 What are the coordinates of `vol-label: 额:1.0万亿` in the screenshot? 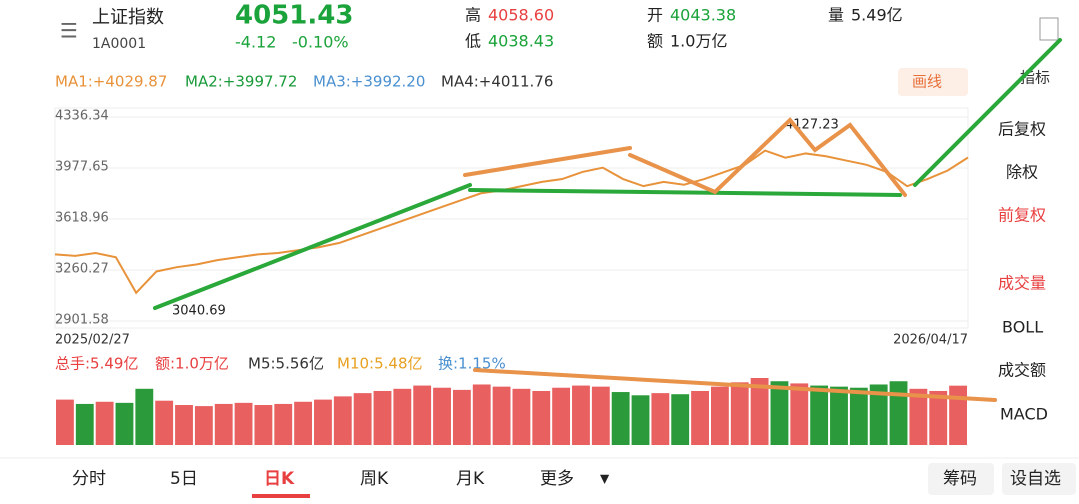 It's located at (192, 364).